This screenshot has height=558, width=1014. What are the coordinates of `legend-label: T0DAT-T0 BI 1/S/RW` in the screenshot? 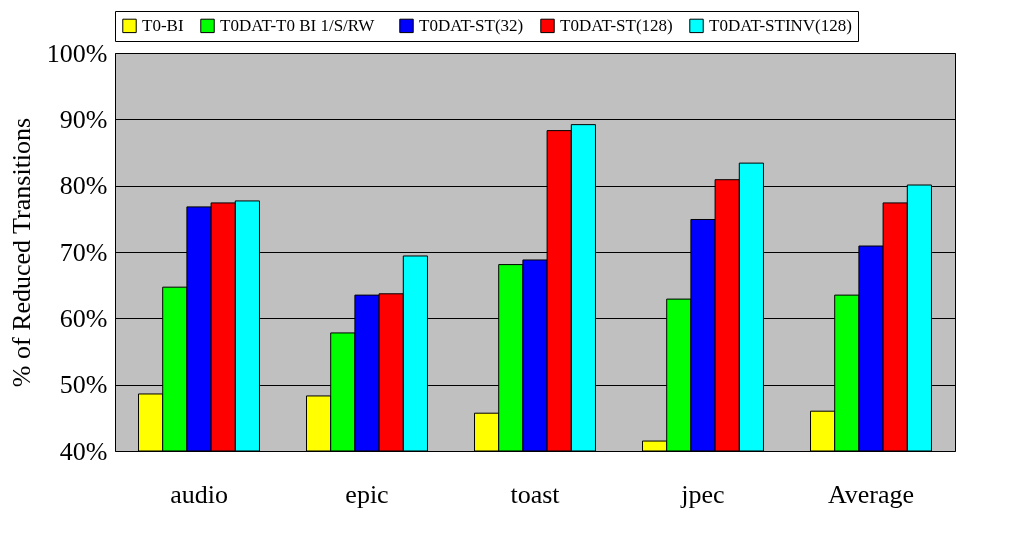 It's located at (298, 25).